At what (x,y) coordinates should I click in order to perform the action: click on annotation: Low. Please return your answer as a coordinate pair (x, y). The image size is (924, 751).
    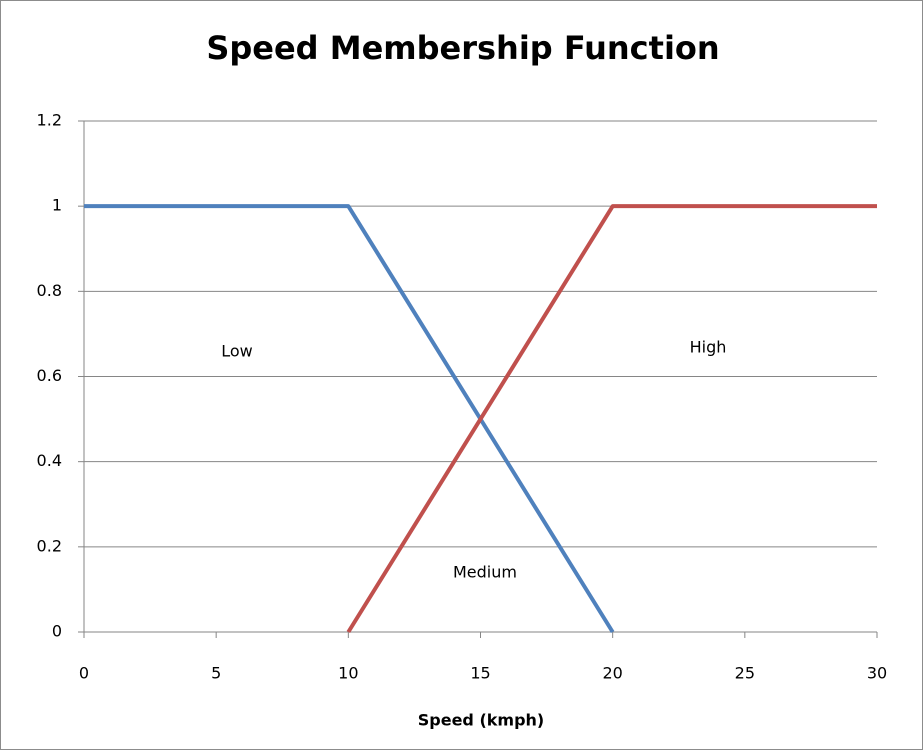
    Looking at the image, I should click on (237, 351).